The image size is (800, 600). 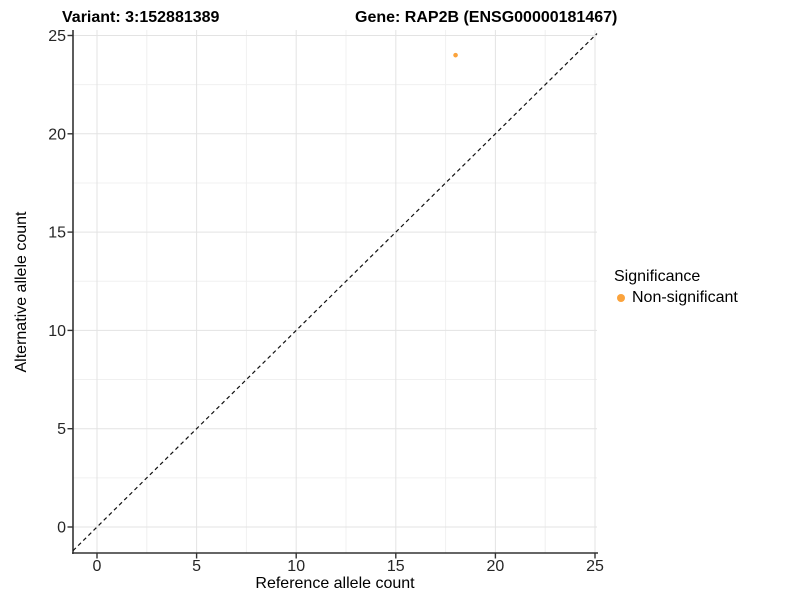 What do you see at coordinates (57, 36) in the screenshot?
I see `y-tick-label: 25` at bounding box center [57, 36].